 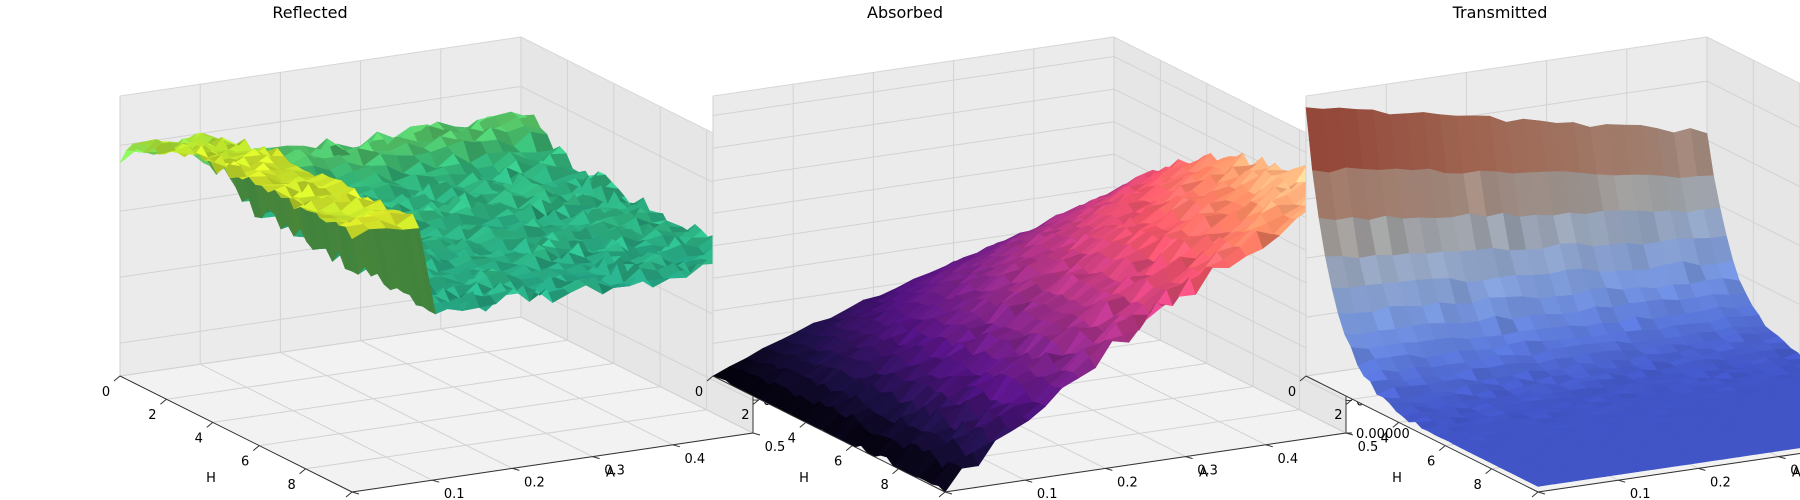 I want to click on chart-title: Absorbed, so click(x=905, y=12).